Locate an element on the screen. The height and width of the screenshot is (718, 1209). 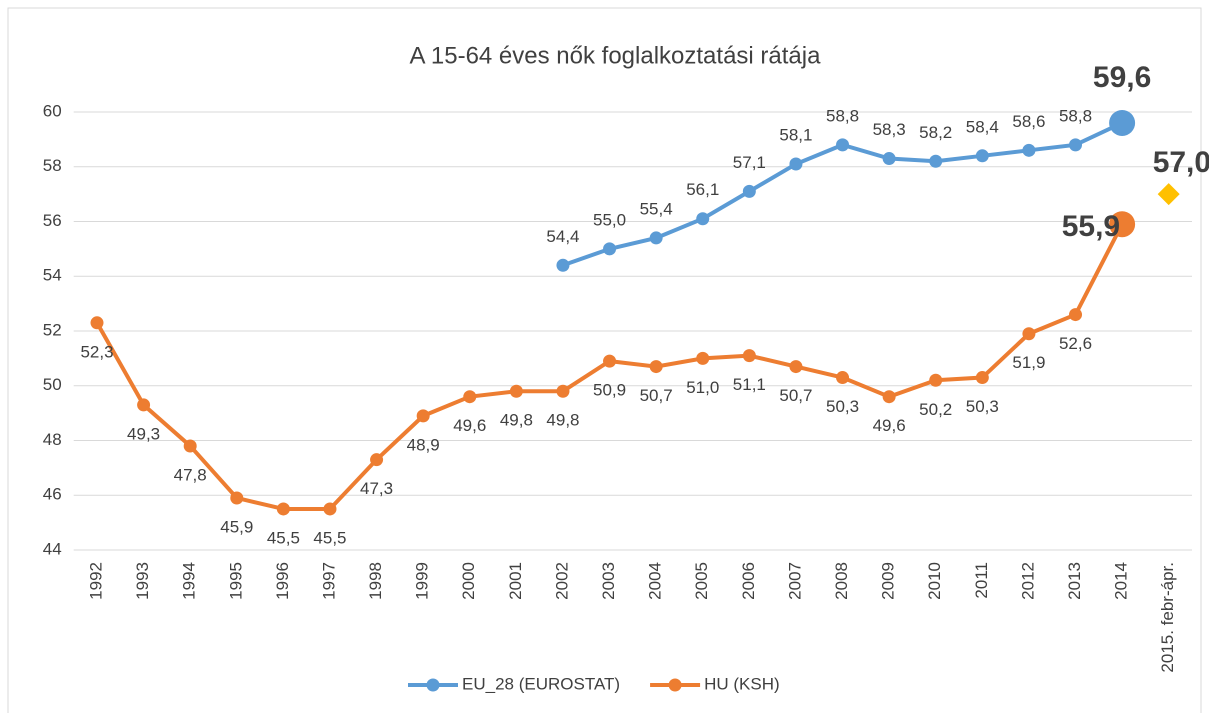
data-label: 55,4 is located at coordinates (656, 208).